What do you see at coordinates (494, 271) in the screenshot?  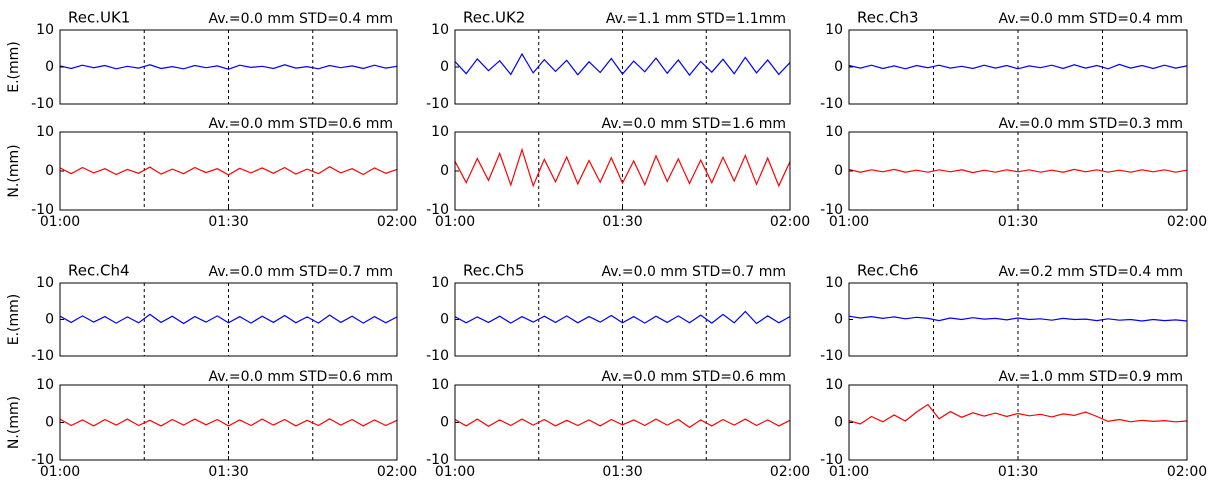 I see `panel-title: Rec.Ch5` at bounding box center [494, 271].